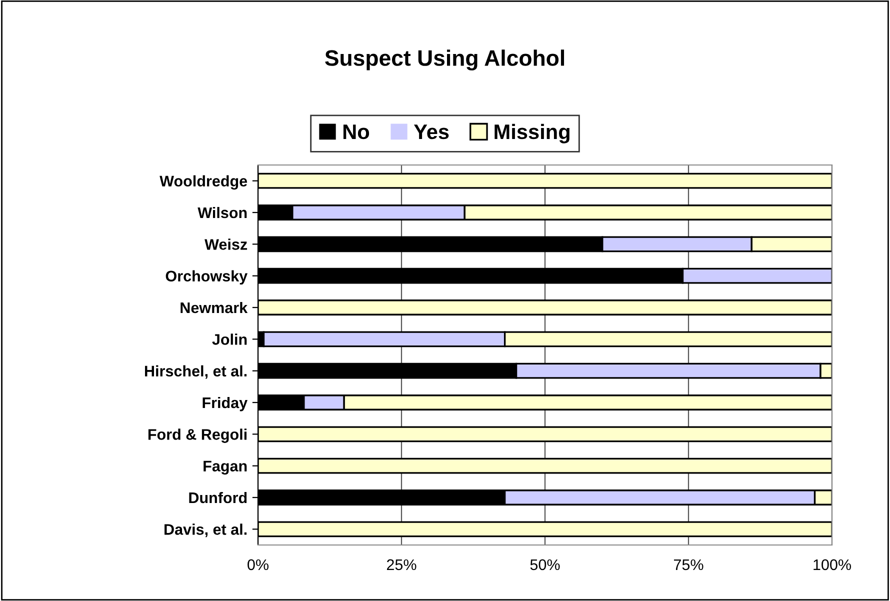  What do you see at coordinates (689, 564) in the screenshot?
I see `x-tick-label: 75%` at bounding box center [689, 564].